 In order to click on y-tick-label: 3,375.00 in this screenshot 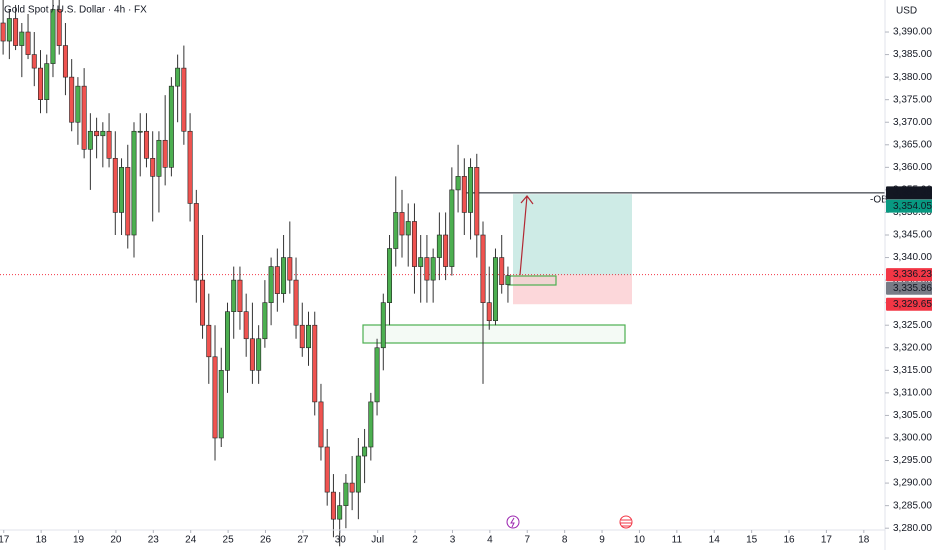, I will do `click(912, 99)`.